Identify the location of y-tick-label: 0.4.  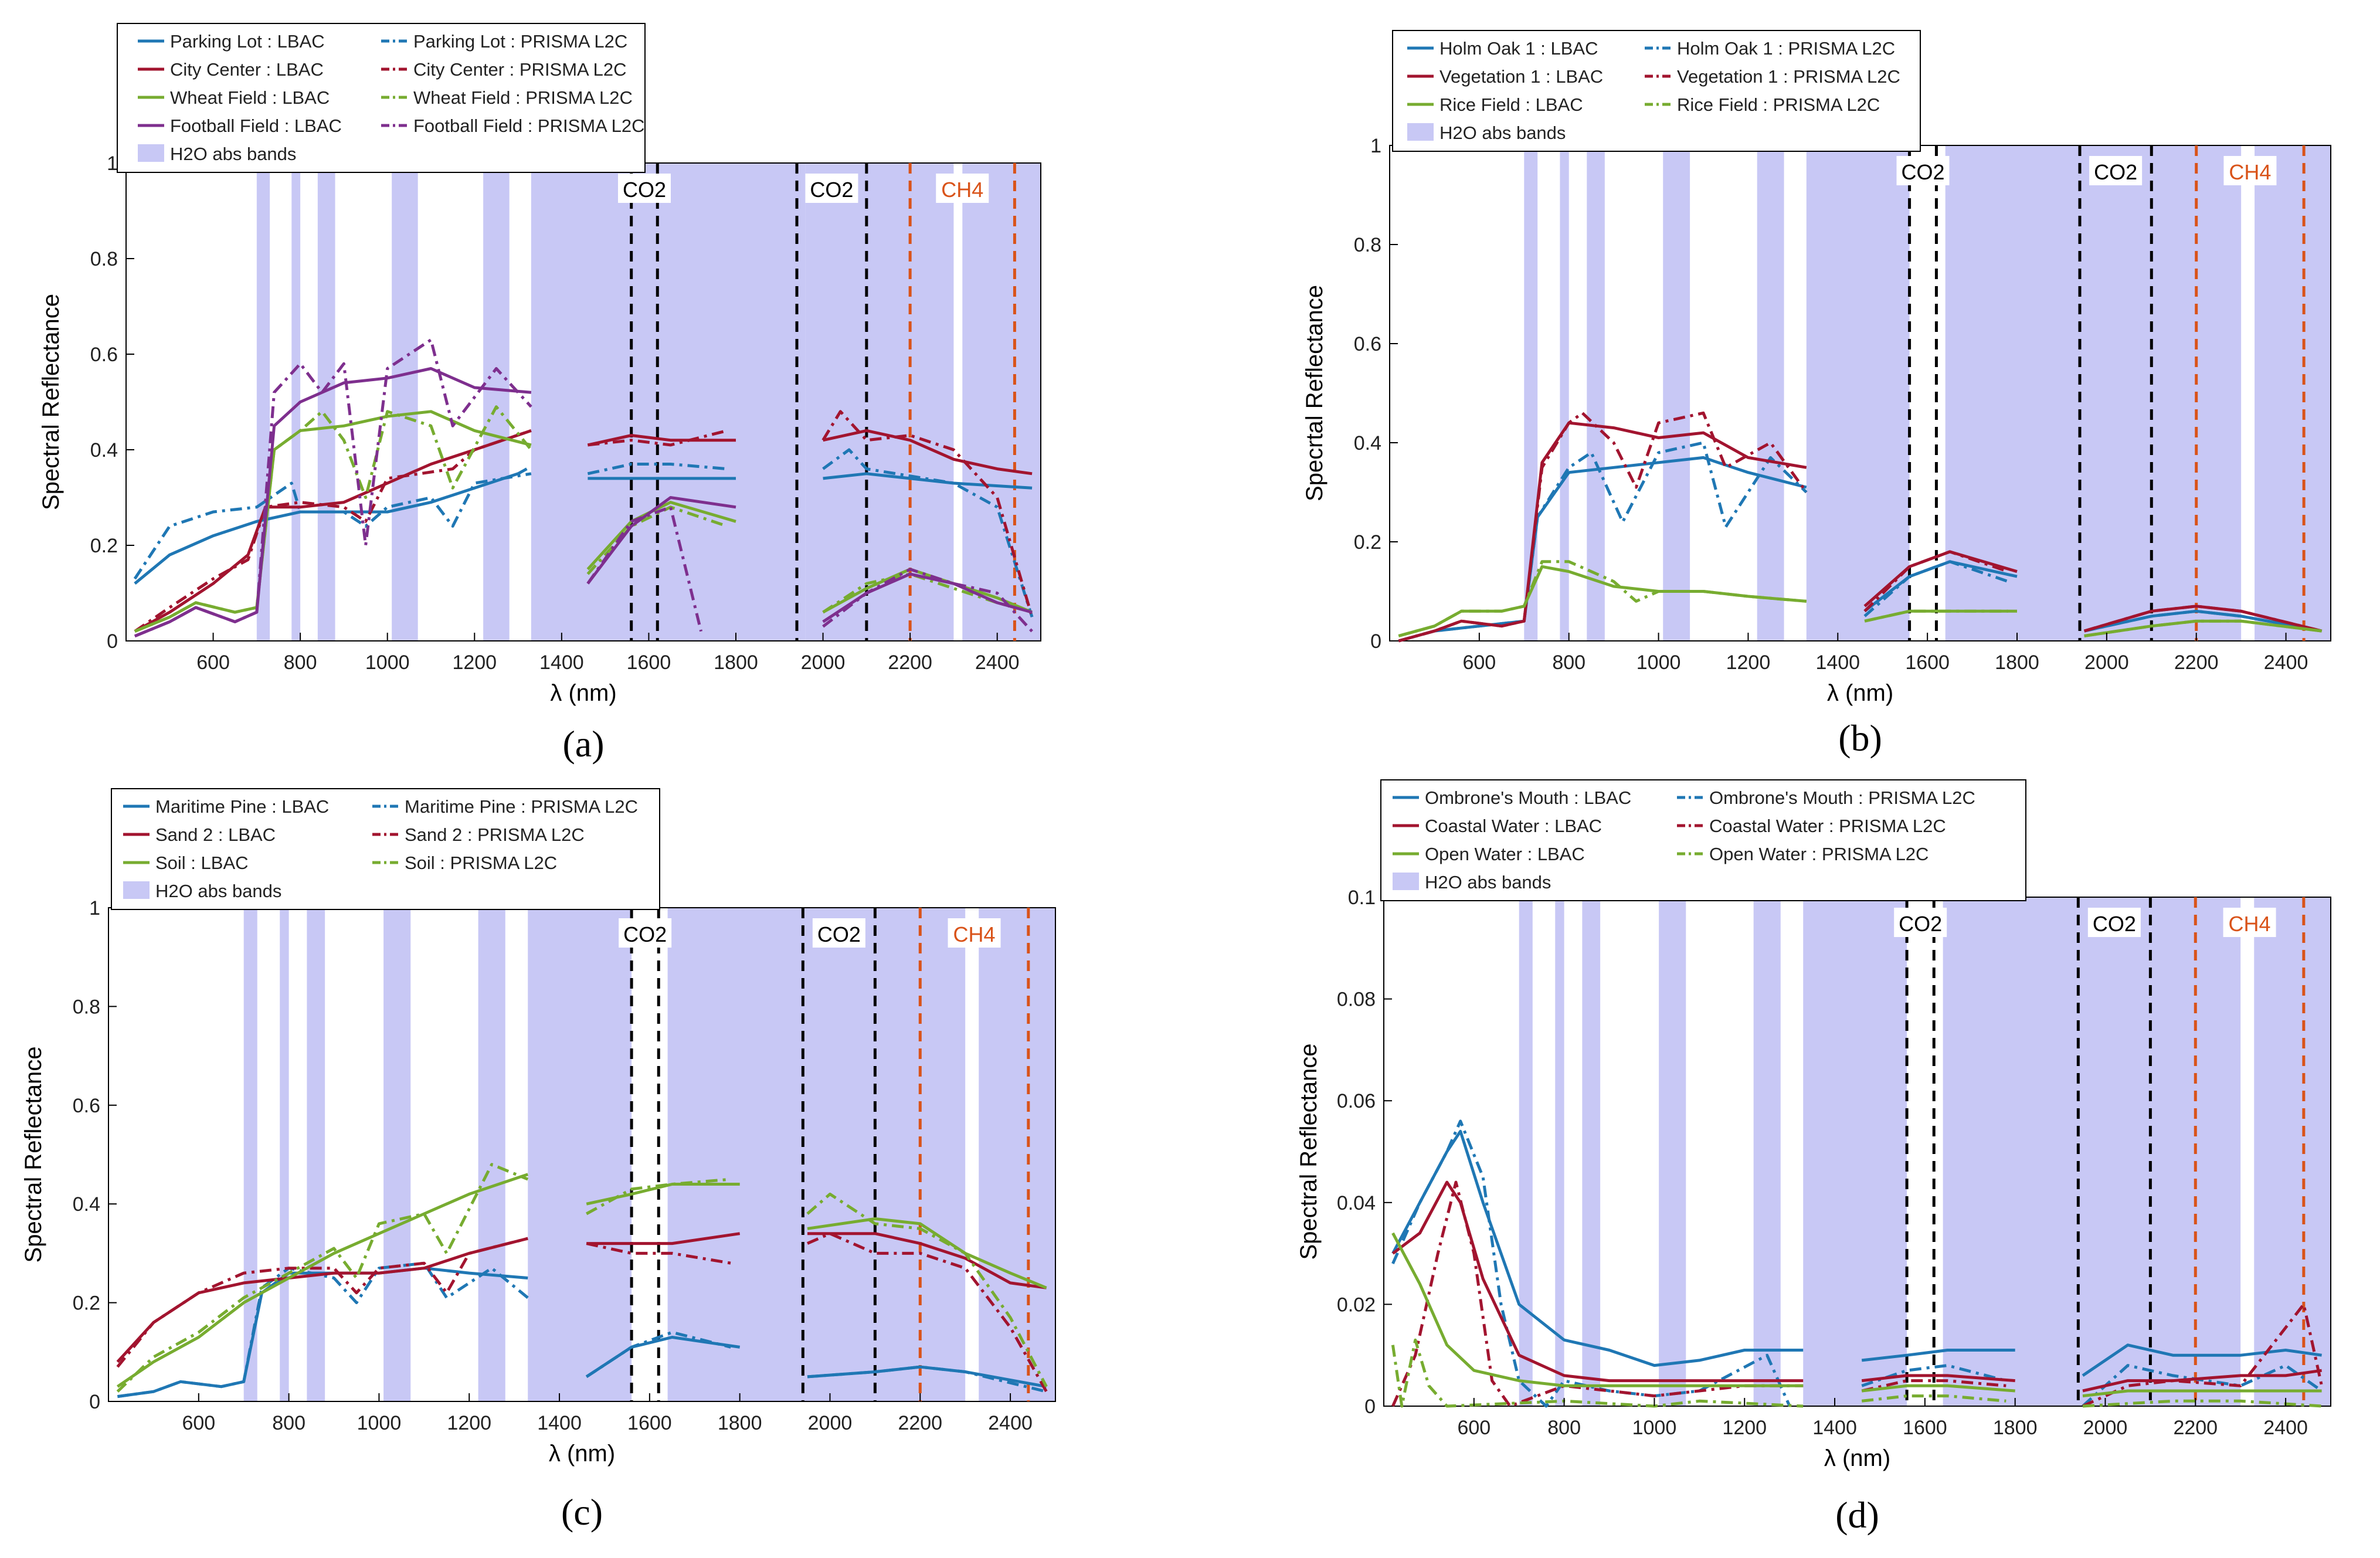
(104, 450).